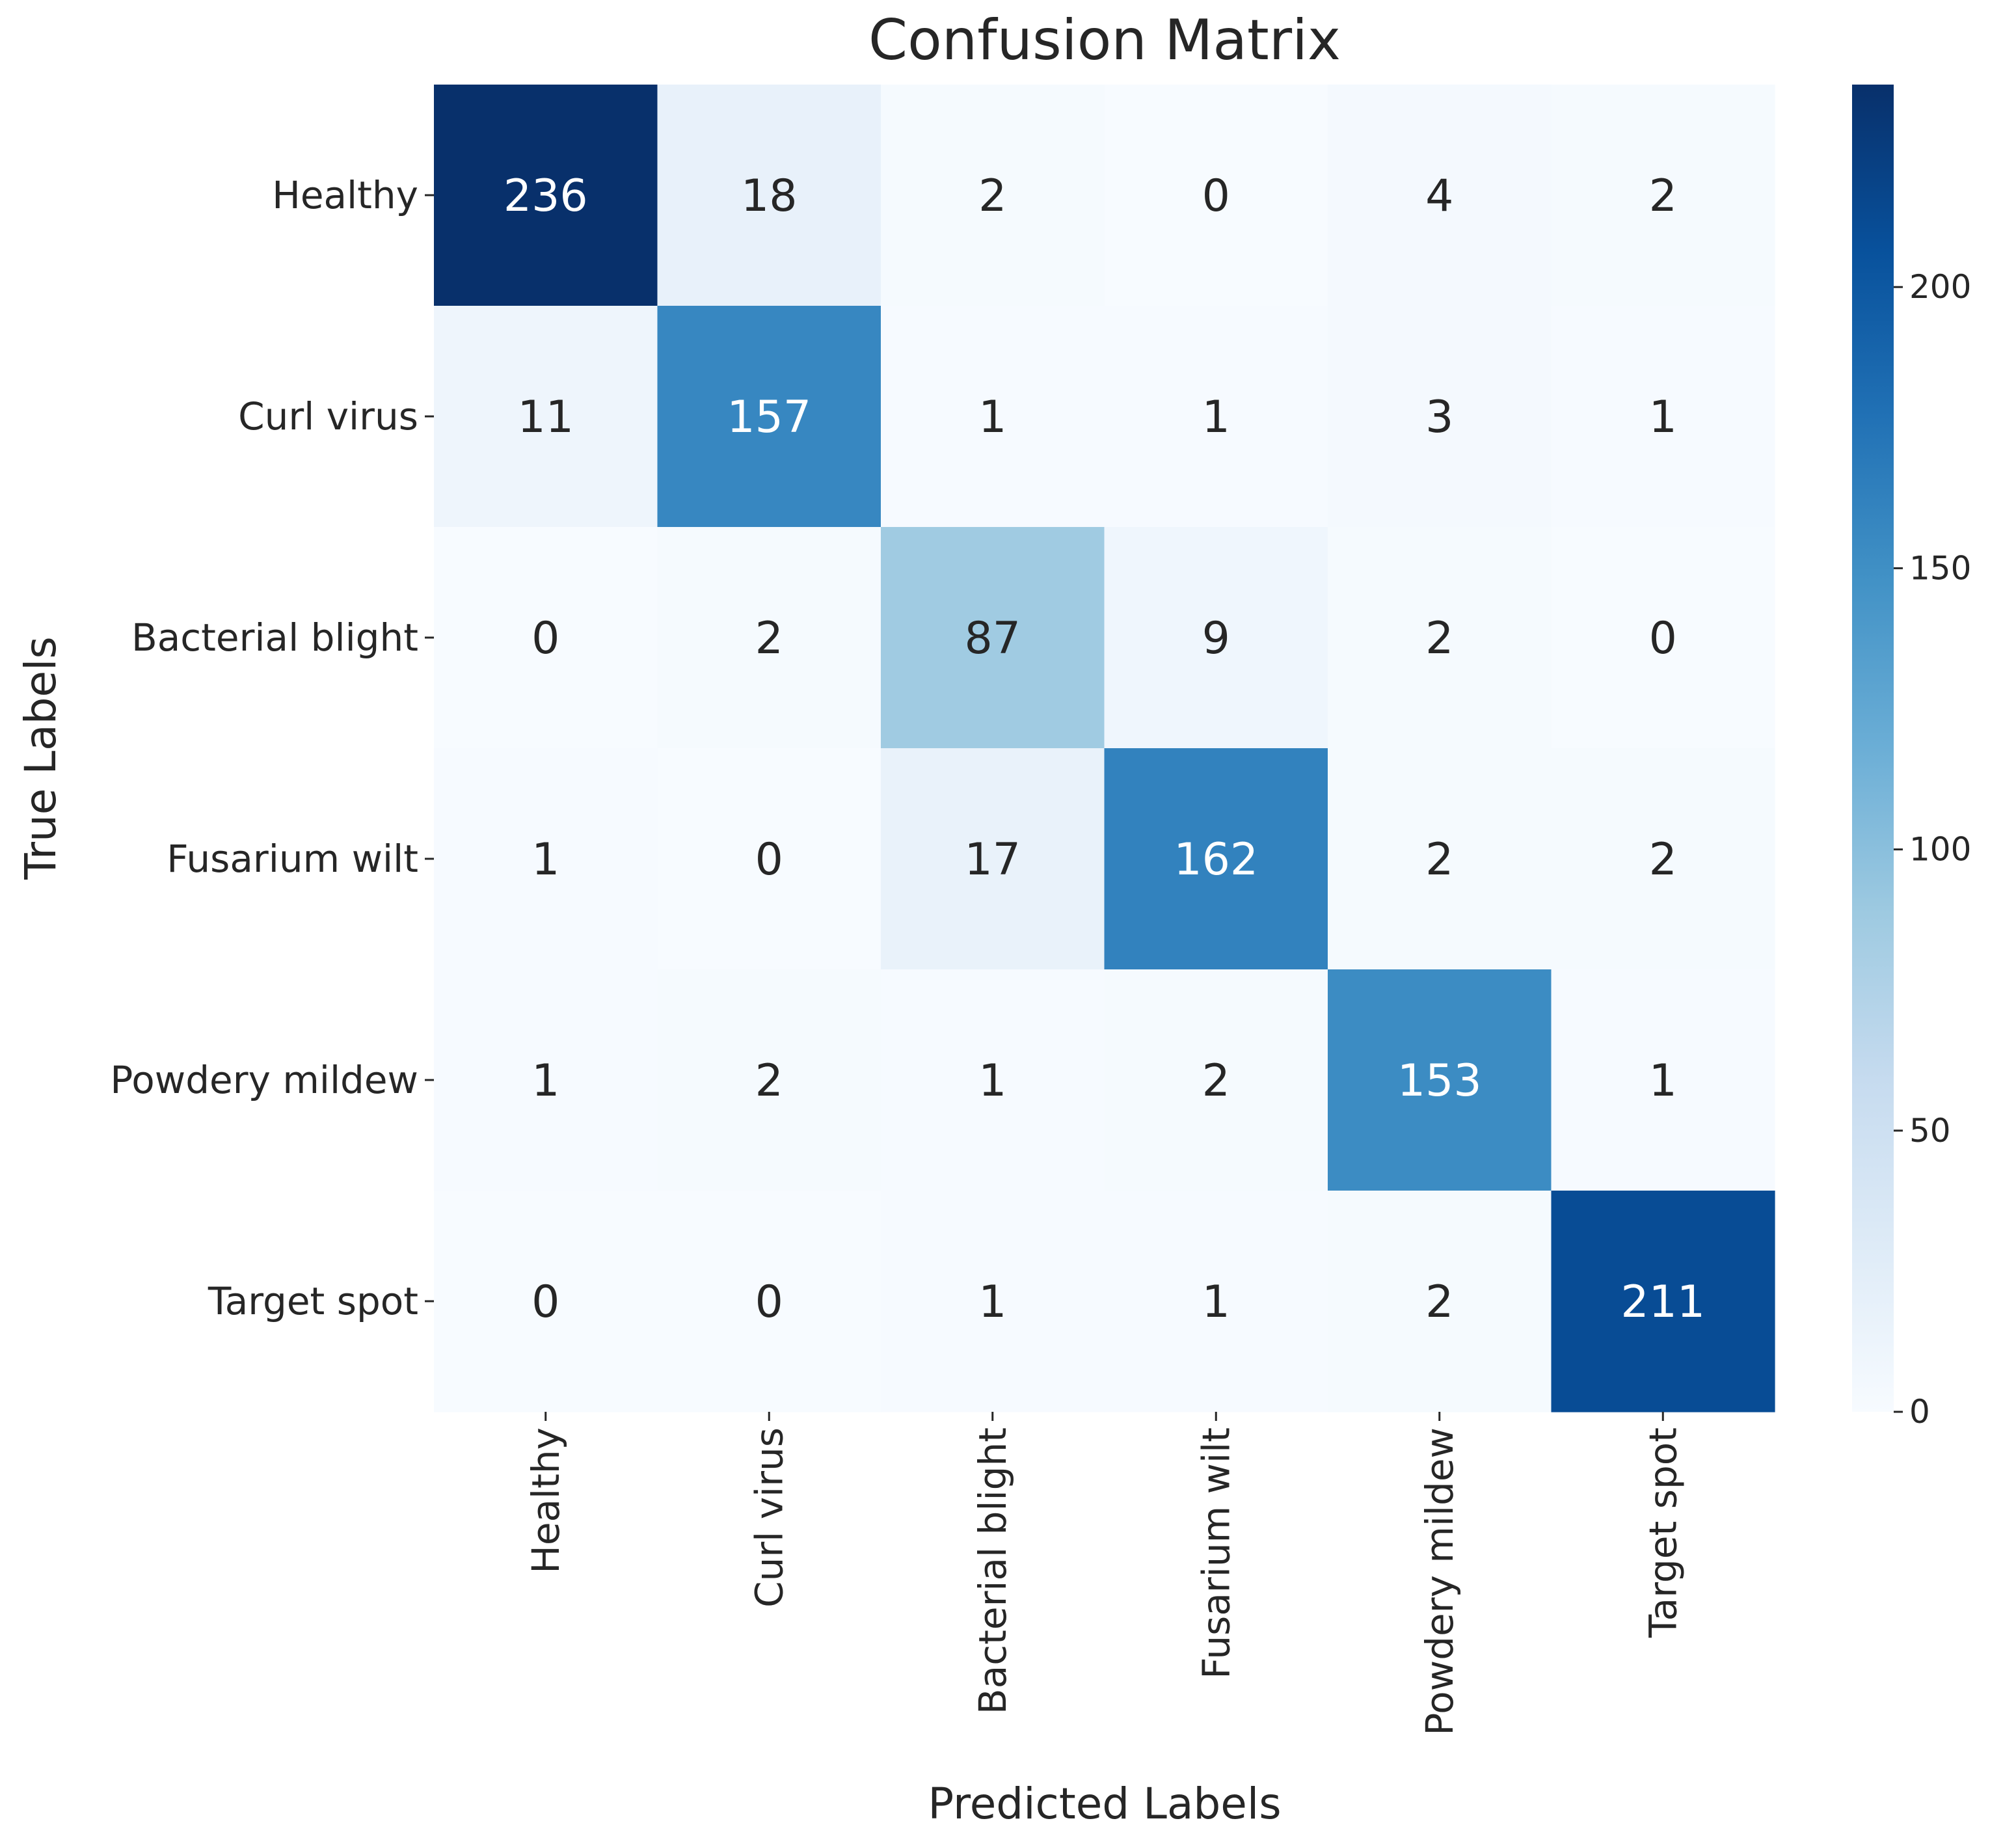 This screenshot has width=2016, height=1836. What do you see at coordinates (345, 195) in the screenshot?
I see `y-tick-label: Healthy` at bounding box center [345, 195].